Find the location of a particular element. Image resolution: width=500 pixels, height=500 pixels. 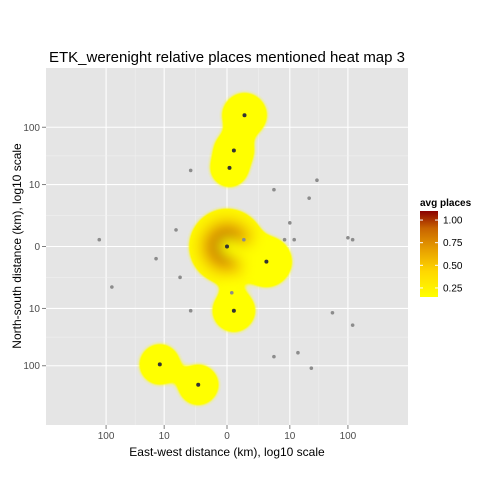

legend-label: 0.25 is located at coordinates (453, 288).